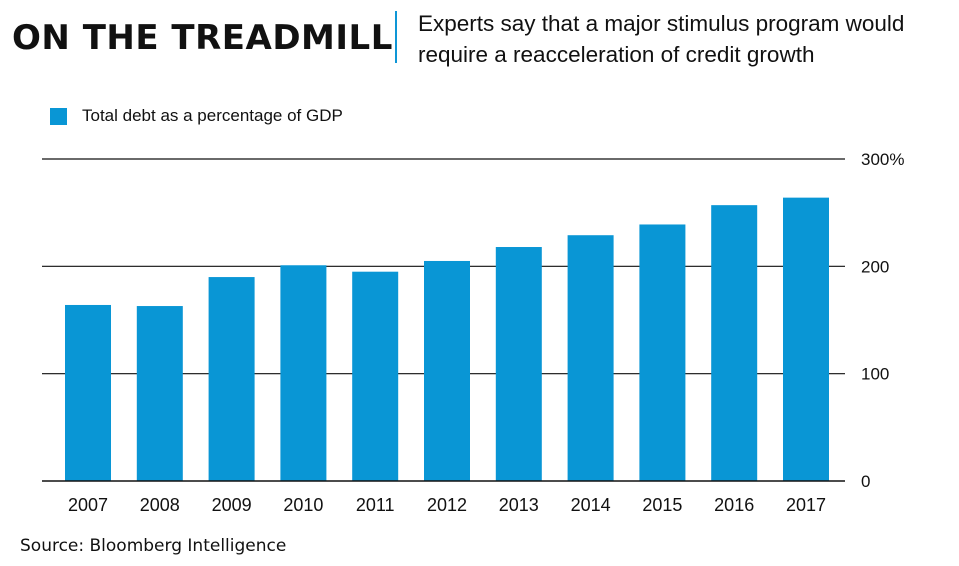 The height and width of the screenshot is (566, 959). Describe the element at coordinates (231, 379) in the screenshot. I see `bar-2009` at that location.